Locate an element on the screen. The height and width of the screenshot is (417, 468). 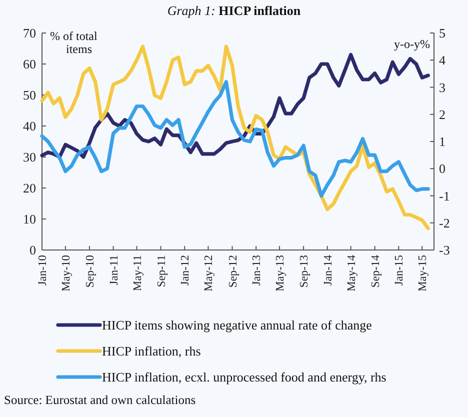
y2-tick-label: 1 is located at coordinates (442, 142).